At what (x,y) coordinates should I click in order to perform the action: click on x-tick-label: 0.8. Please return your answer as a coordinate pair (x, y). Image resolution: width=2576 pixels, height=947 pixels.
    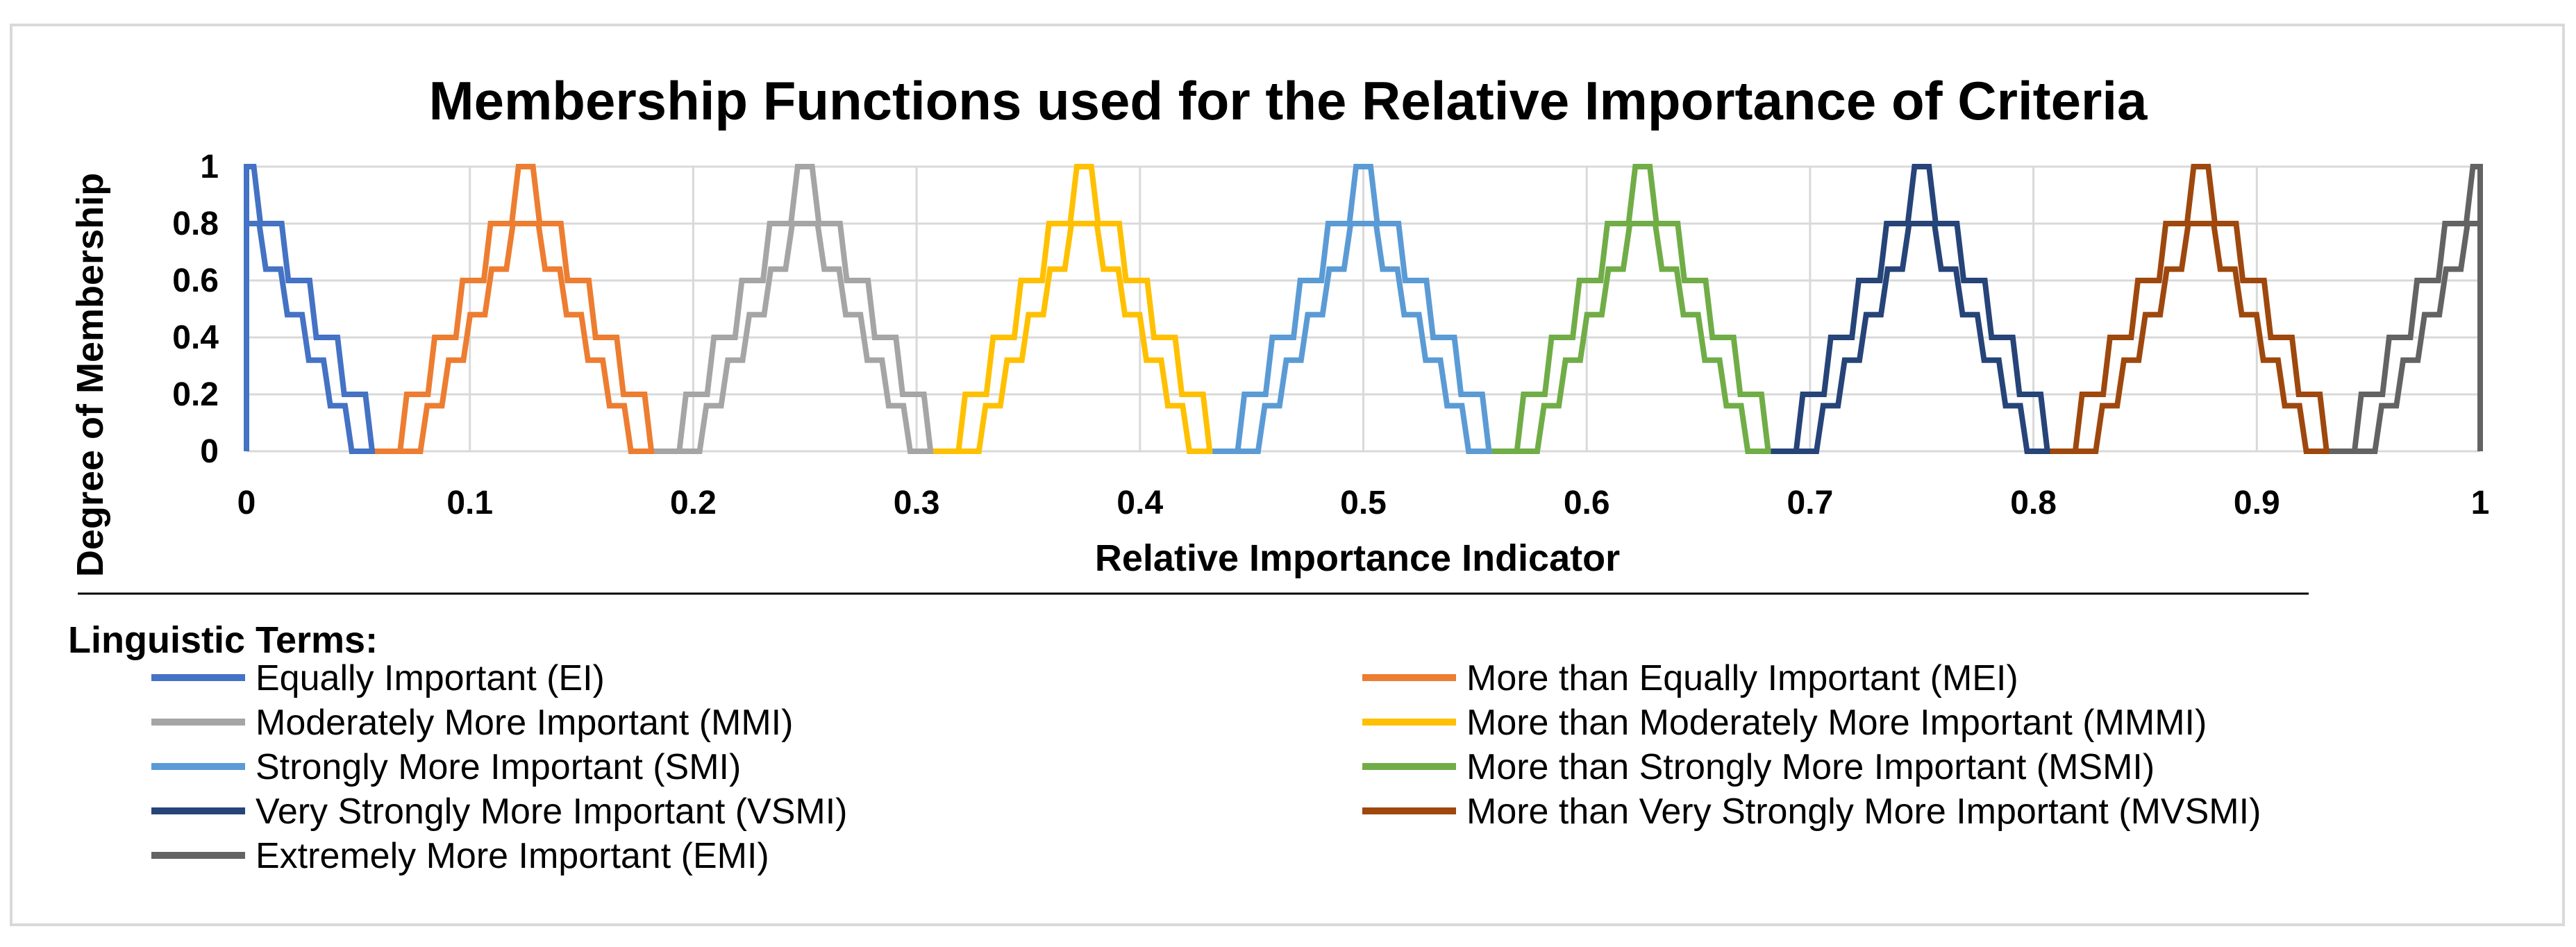
    Looking at the image, I should click on (2033, 503).